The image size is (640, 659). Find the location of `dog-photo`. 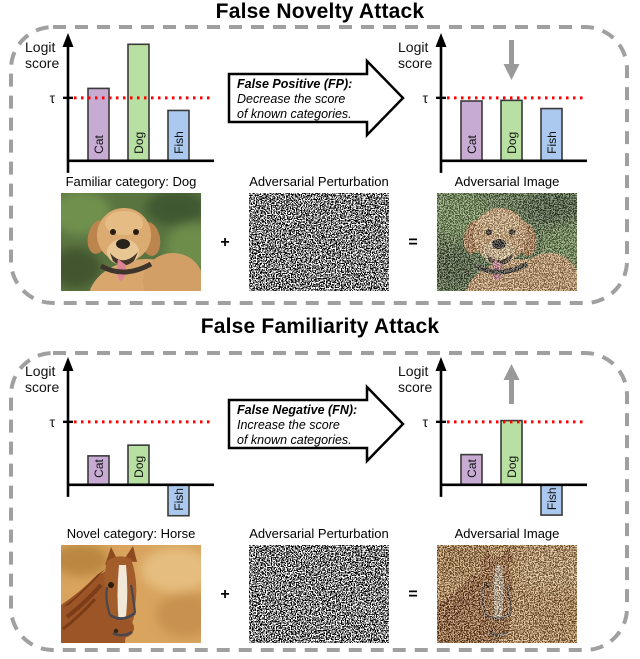

dog-photo is located at coordinates (131, 242).